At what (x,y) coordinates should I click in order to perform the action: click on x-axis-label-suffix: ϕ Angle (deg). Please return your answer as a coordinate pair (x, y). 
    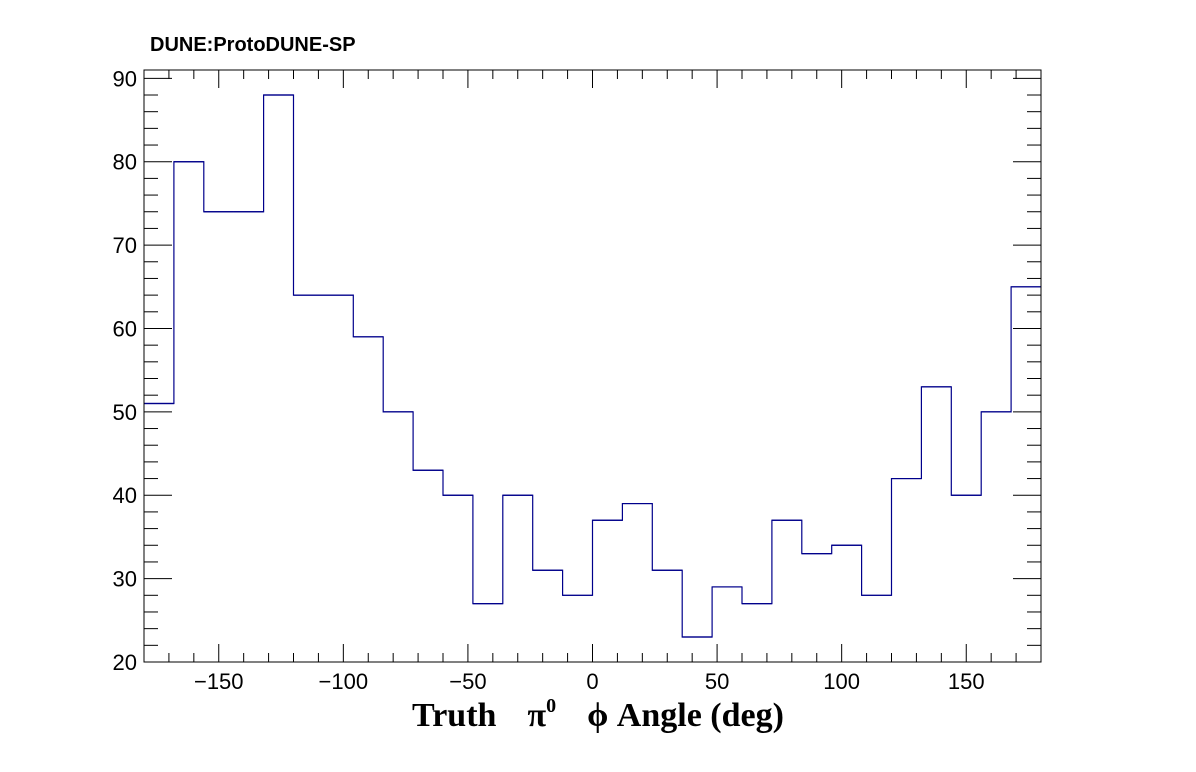
    Looking at the image, I should click on (685, 715).